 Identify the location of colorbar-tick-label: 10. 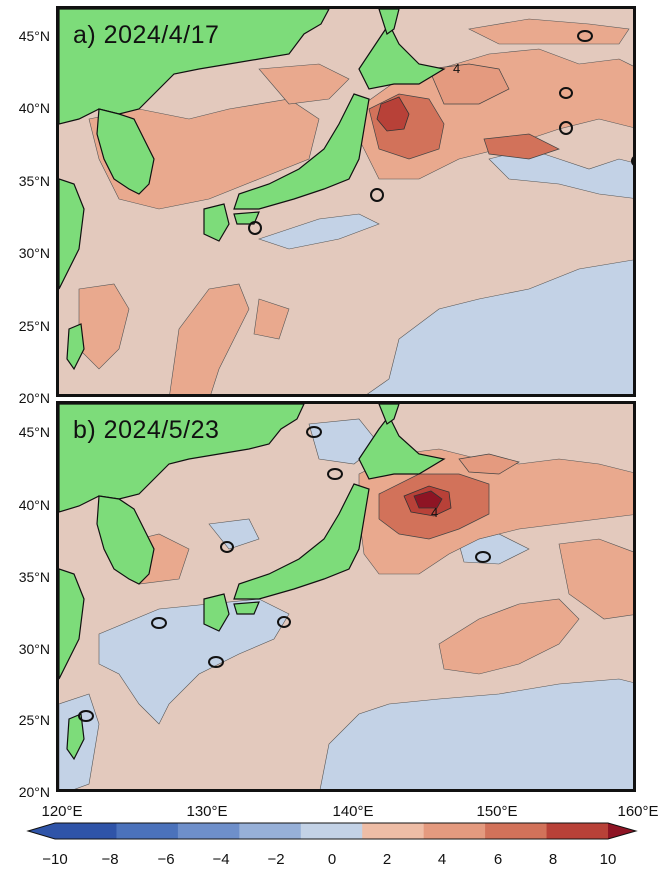
(608, 859).